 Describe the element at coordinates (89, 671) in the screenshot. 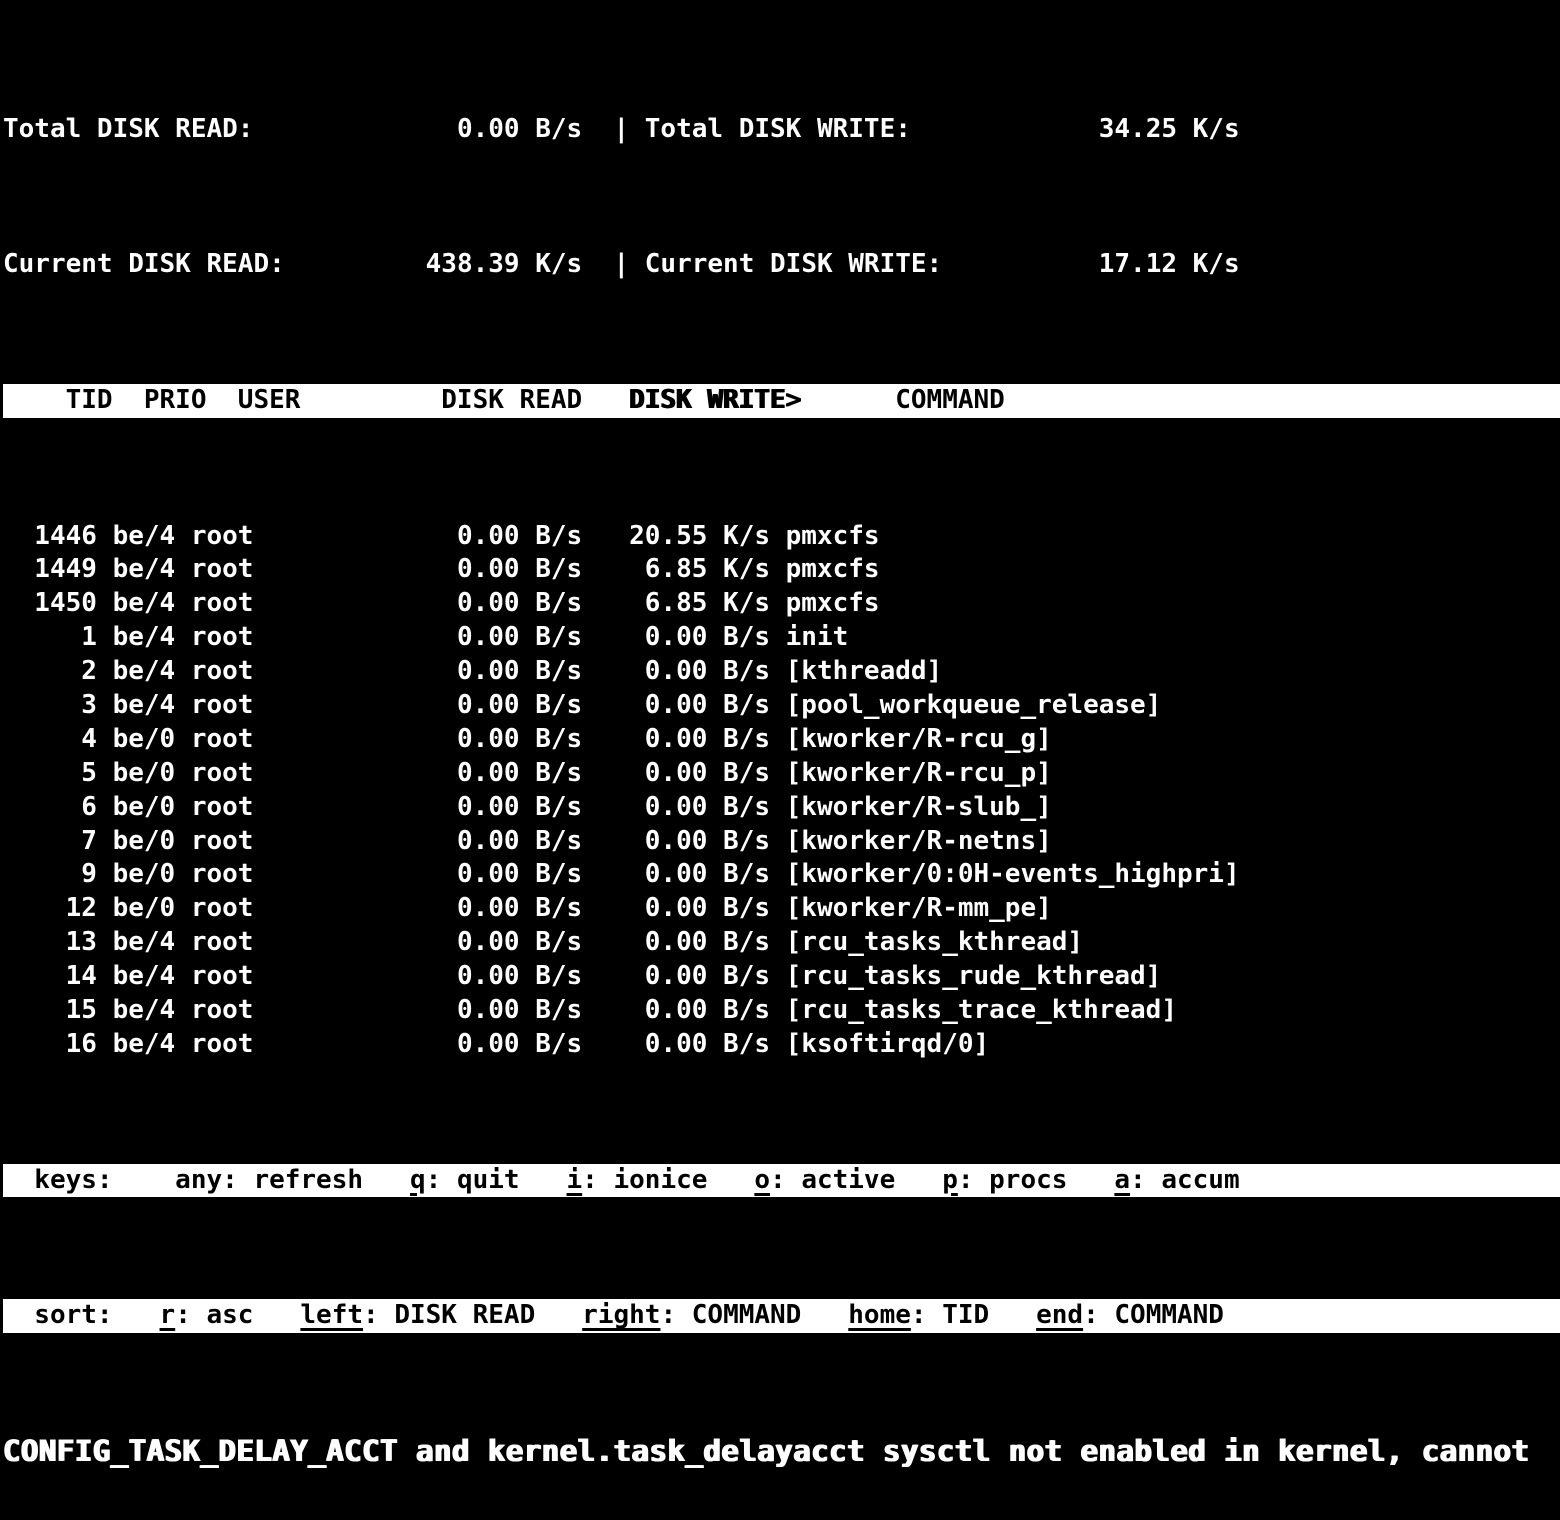

I see `cell-tid: 2` at that location.